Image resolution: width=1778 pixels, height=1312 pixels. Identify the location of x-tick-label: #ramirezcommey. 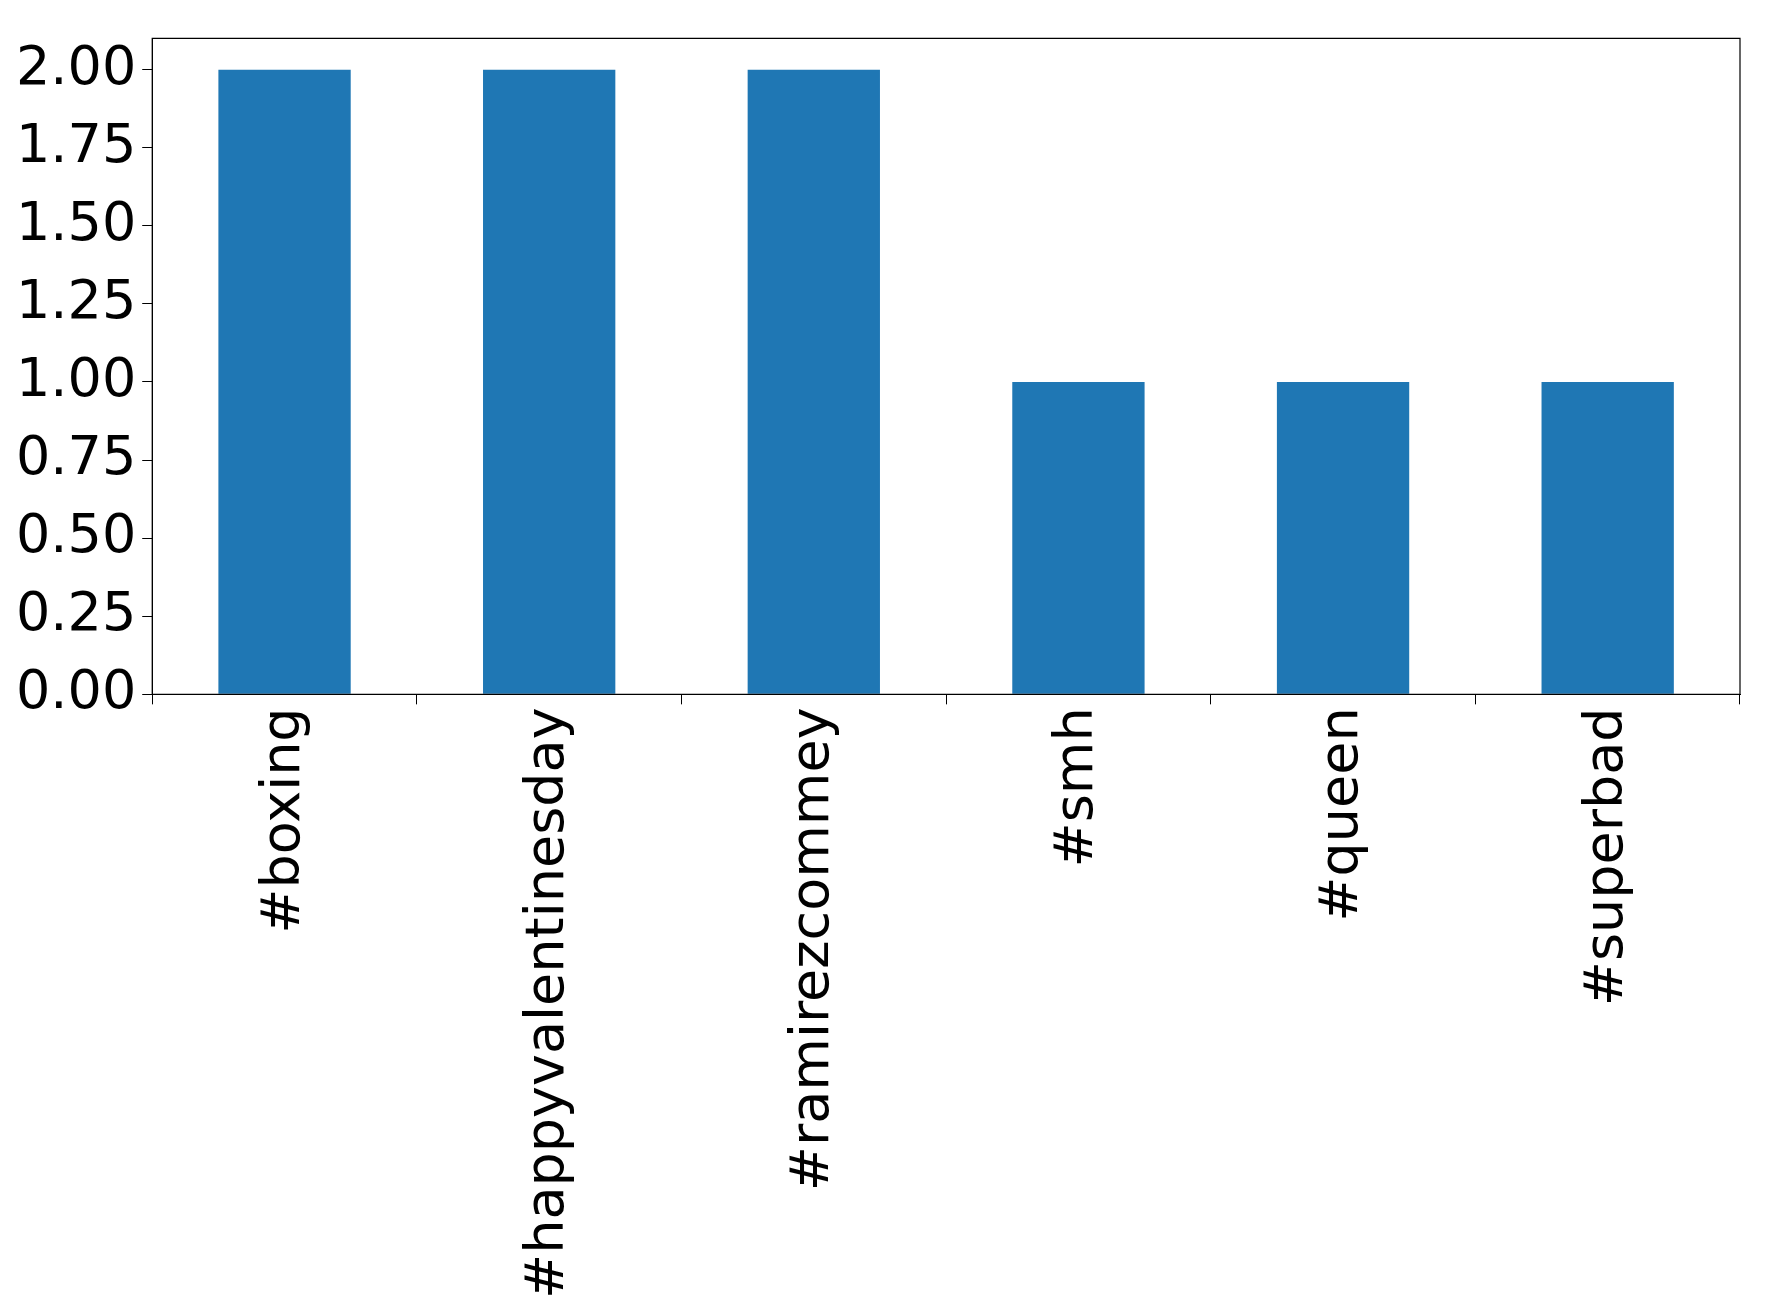
(809, 949).